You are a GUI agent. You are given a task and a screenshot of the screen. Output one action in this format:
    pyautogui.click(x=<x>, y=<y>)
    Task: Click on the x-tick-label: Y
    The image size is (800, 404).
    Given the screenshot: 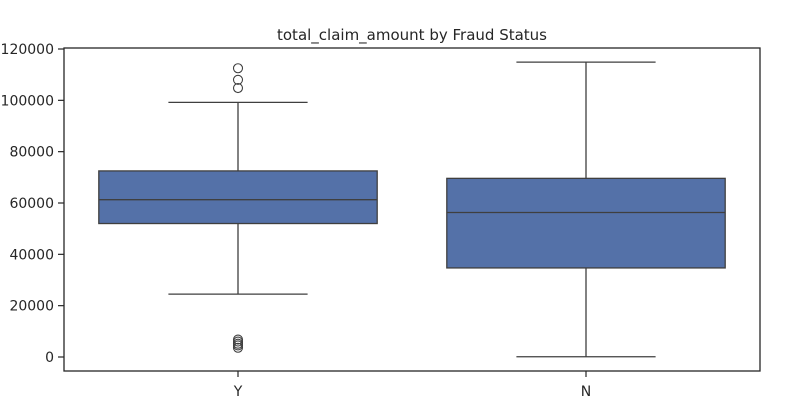 What is the action you would take?
    pyautogui.click(x=238, y=392)
    